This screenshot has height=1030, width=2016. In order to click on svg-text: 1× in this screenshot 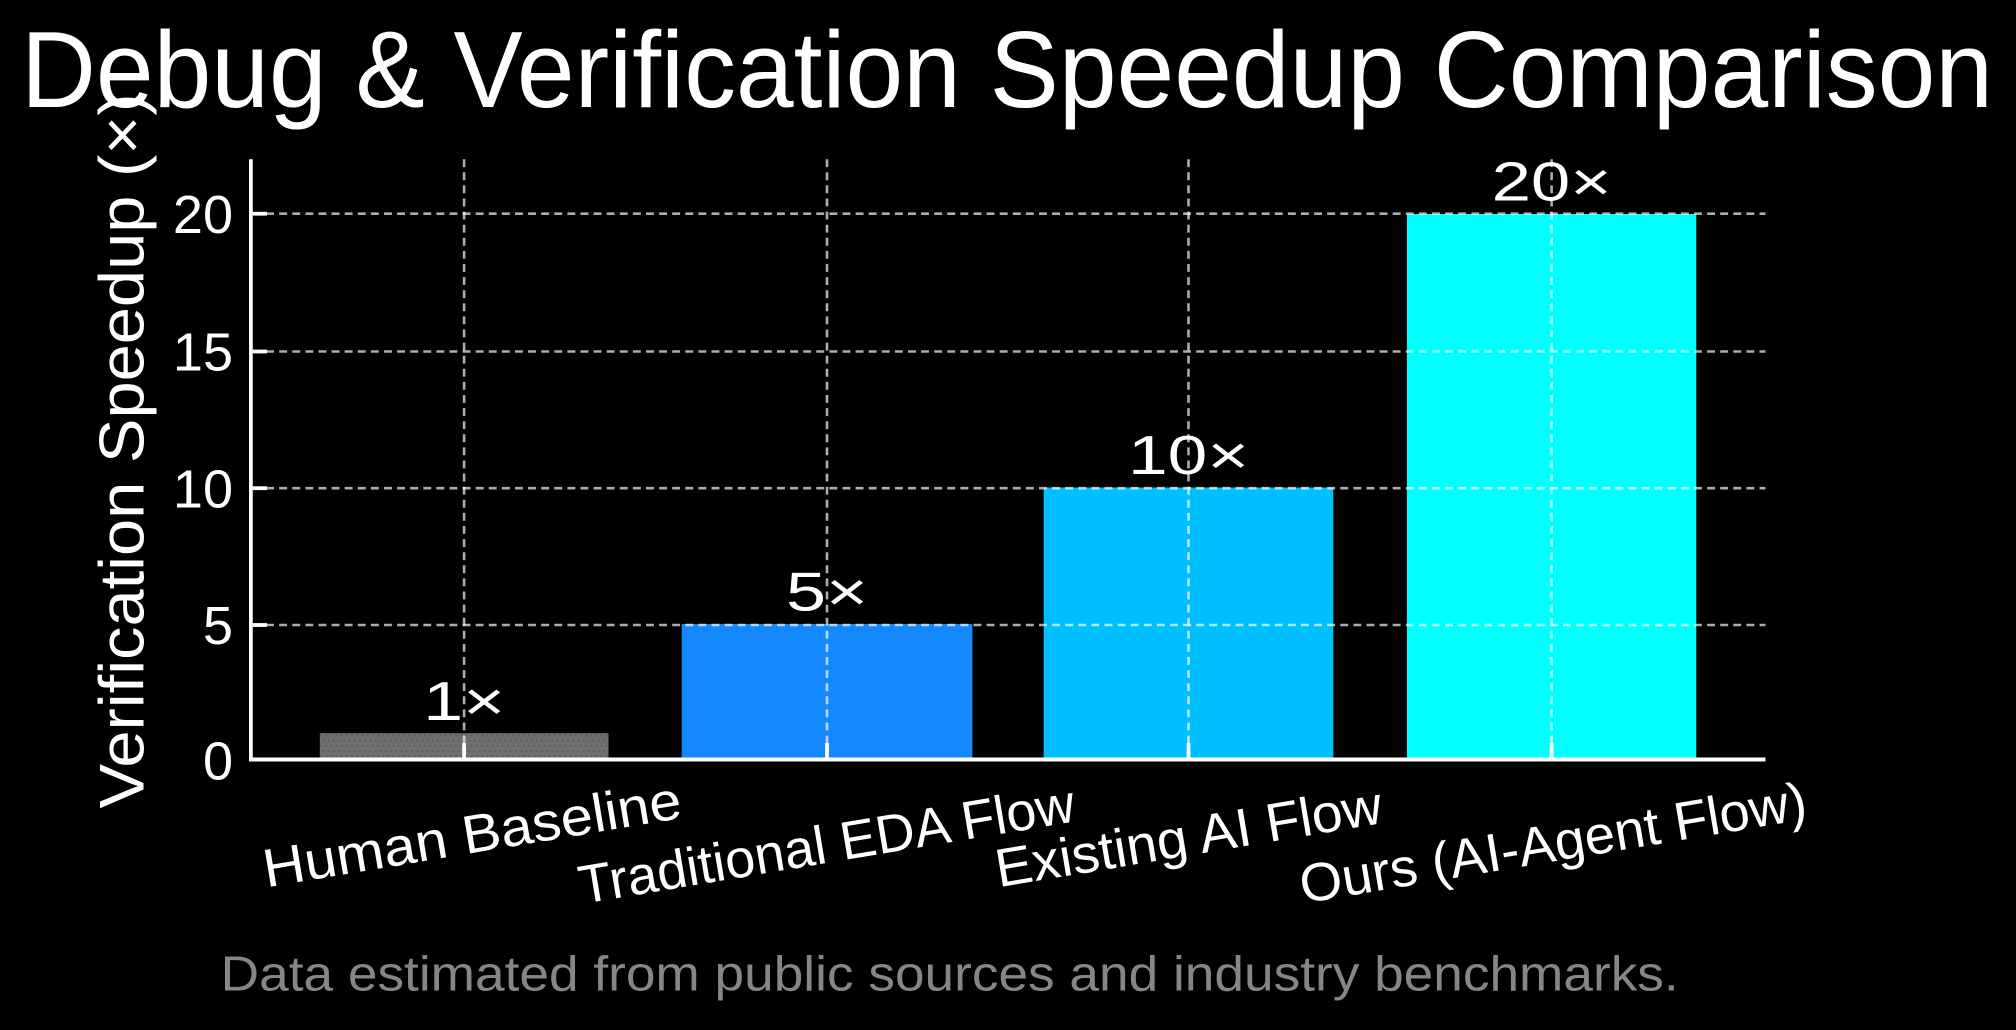, I will do `click(464, 701)`.